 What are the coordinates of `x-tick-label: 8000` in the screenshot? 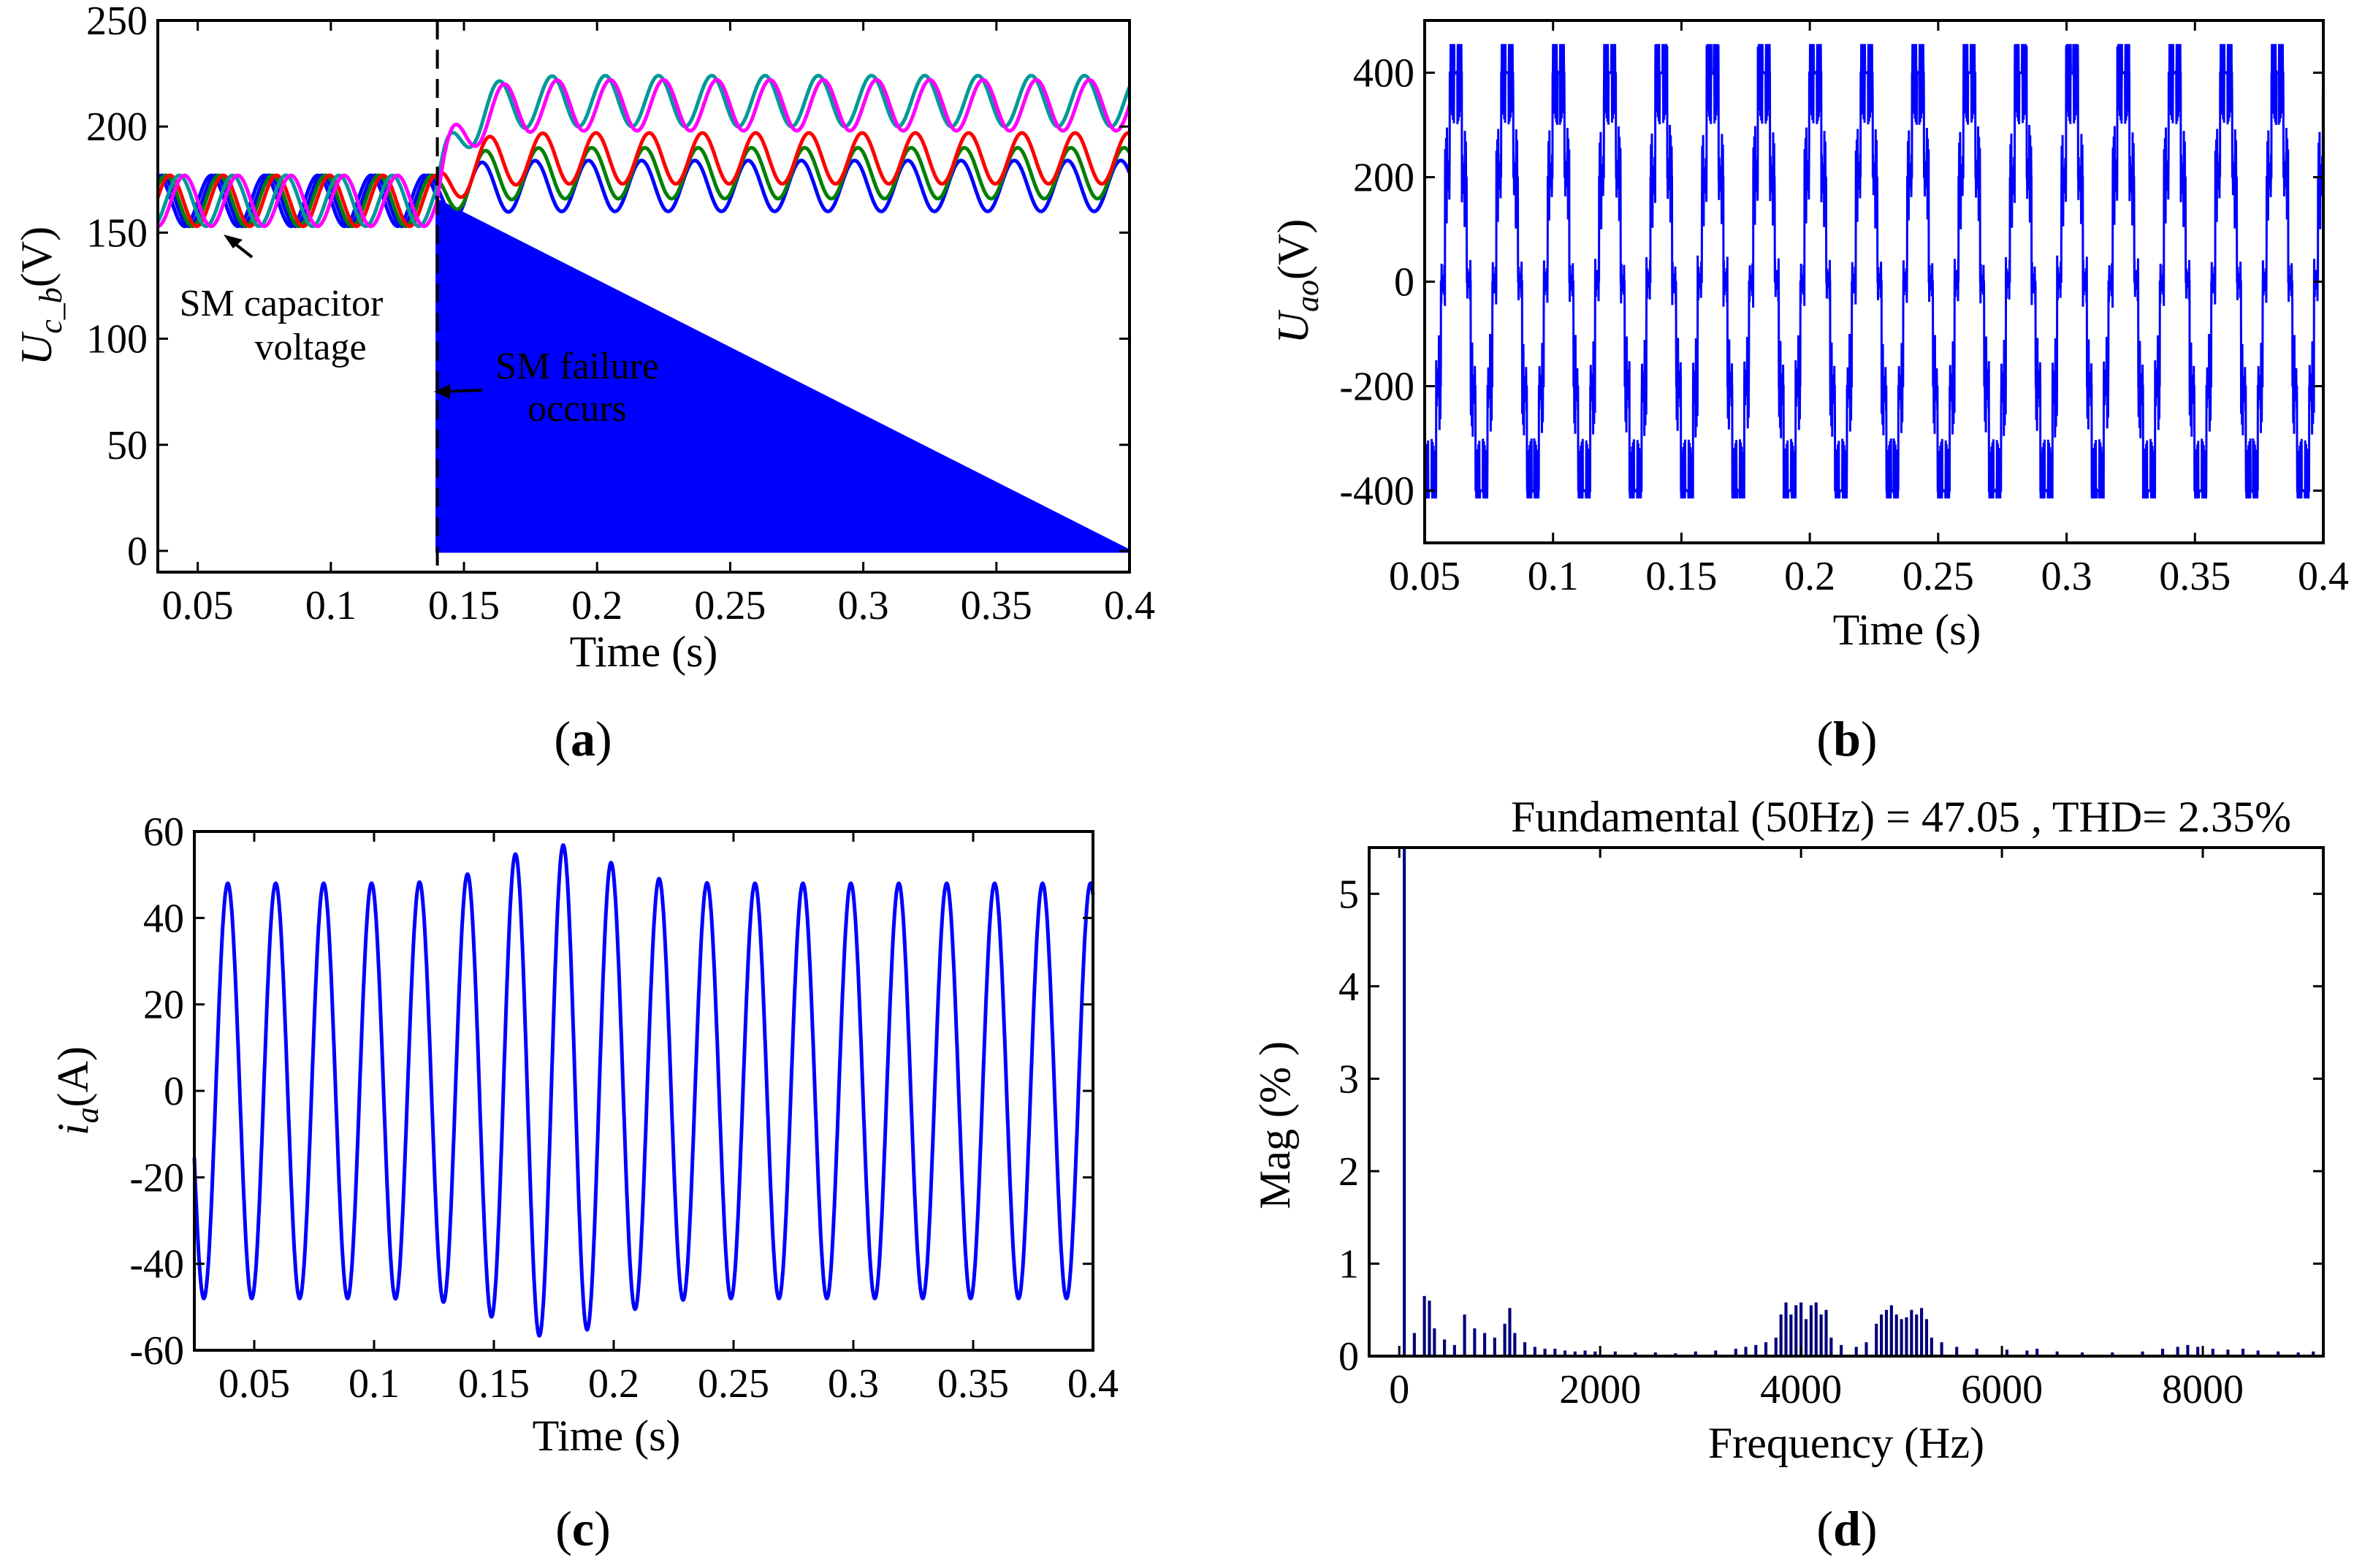 It's located at (2203, 1389).